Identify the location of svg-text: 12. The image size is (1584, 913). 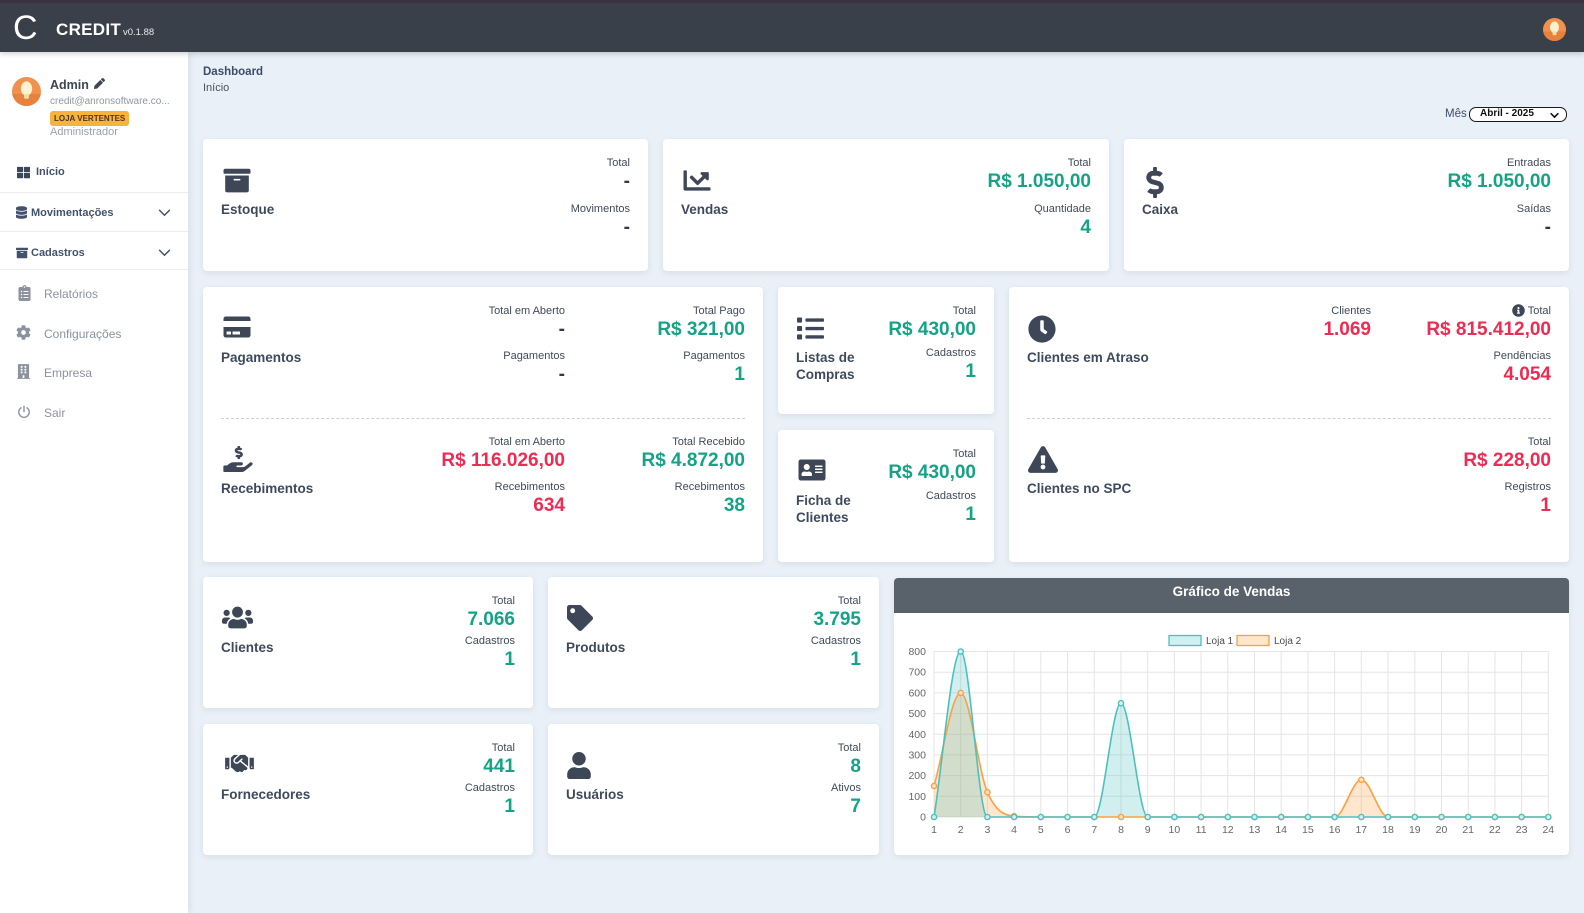
(1228, 830).